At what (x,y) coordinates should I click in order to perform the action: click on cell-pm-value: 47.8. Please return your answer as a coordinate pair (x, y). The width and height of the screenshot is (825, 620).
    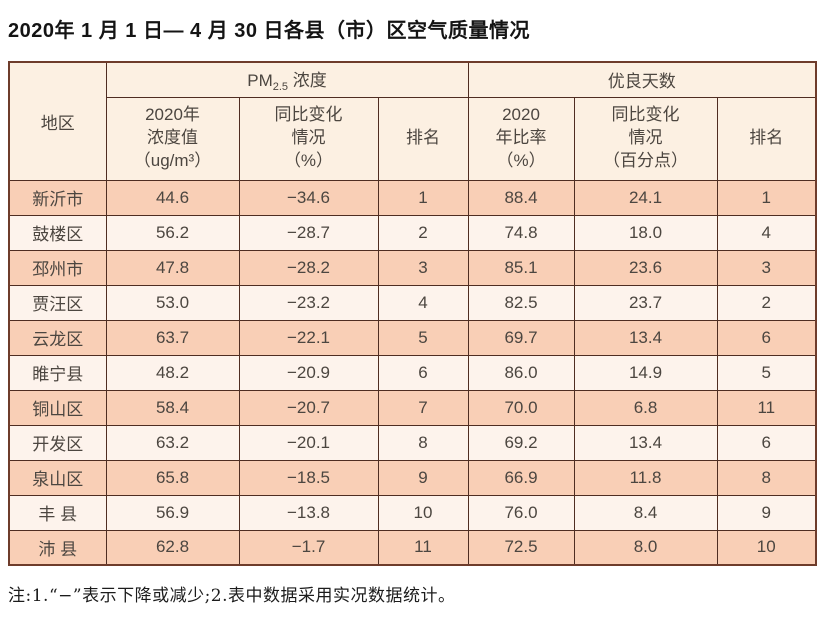
    Looking at the image, I should click on (172, 267).